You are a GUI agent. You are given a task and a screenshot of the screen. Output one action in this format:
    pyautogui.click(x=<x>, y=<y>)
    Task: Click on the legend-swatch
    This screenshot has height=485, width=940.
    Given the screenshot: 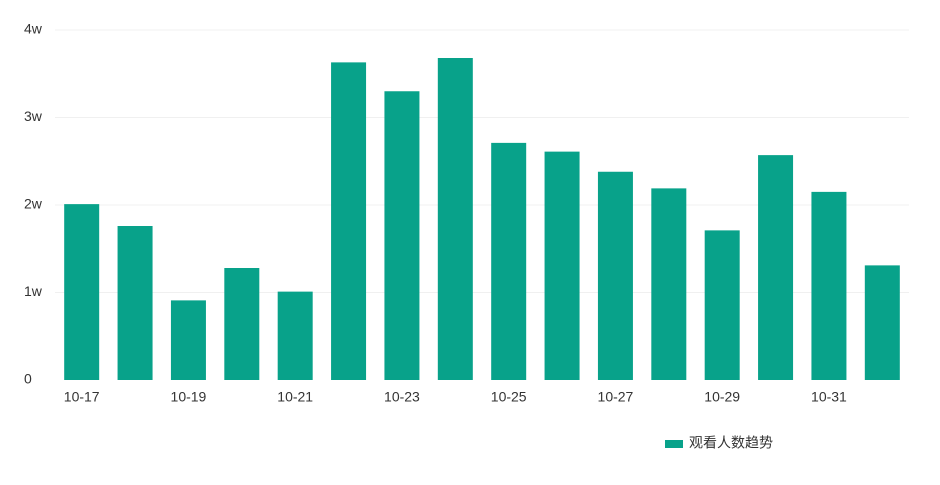 What is the action you would take?
    pyautogui.click(x=674, y=444)
    